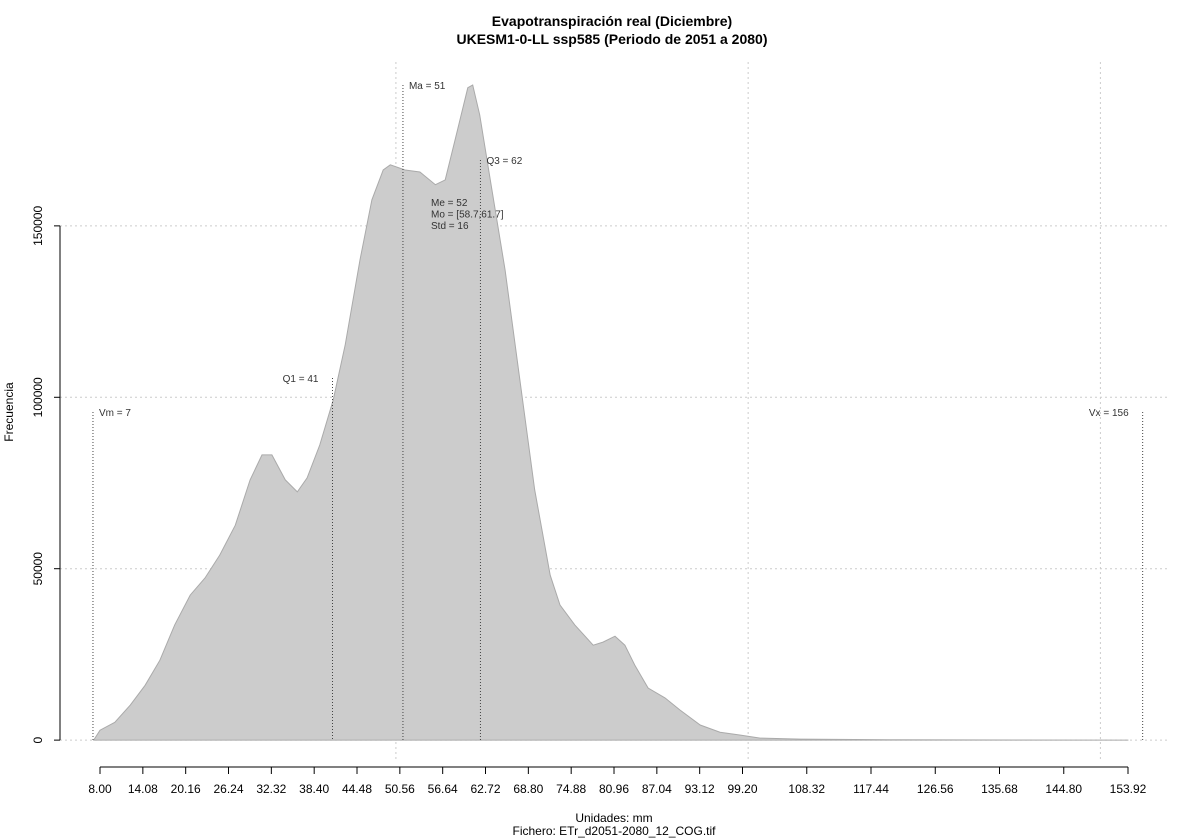 Image resolution: width=1200 pixels, height=840 pixels. I want to click on y-tick-label: 100000, so click(38, 397).